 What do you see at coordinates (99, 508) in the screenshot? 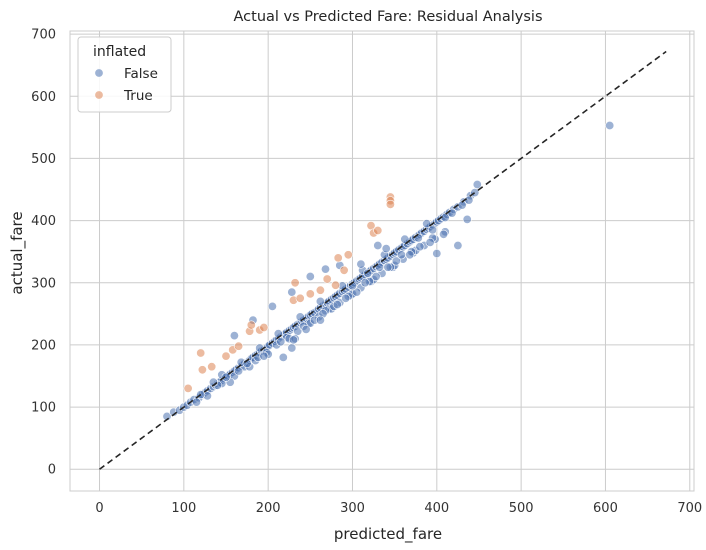
I see `x-tick-label: 0` at bounding box center [99, 508].